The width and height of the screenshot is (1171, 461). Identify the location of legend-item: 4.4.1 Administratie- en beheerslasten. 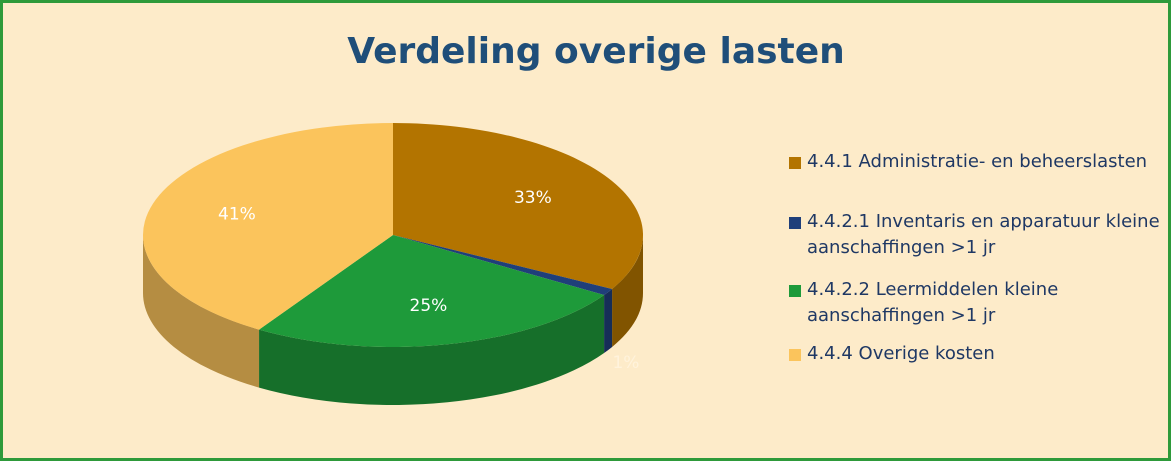
(978, 179).